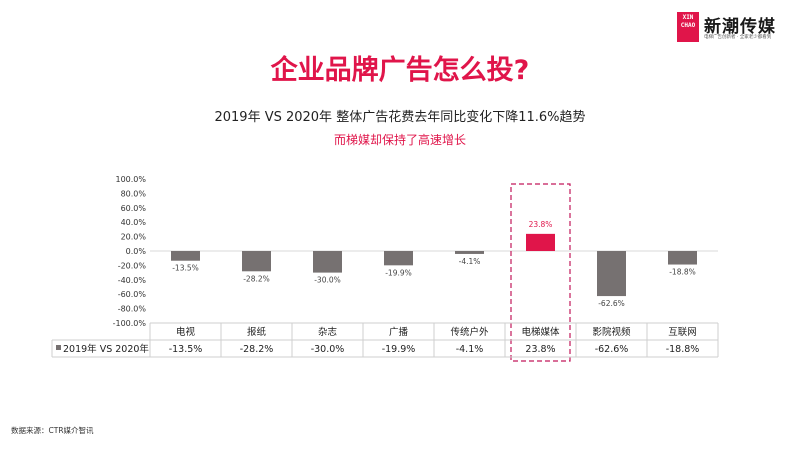  What do you see at coordinates (399, 349) in the screenshot?
I see `table-value: -19.9%` at bounding box center [399, 349].